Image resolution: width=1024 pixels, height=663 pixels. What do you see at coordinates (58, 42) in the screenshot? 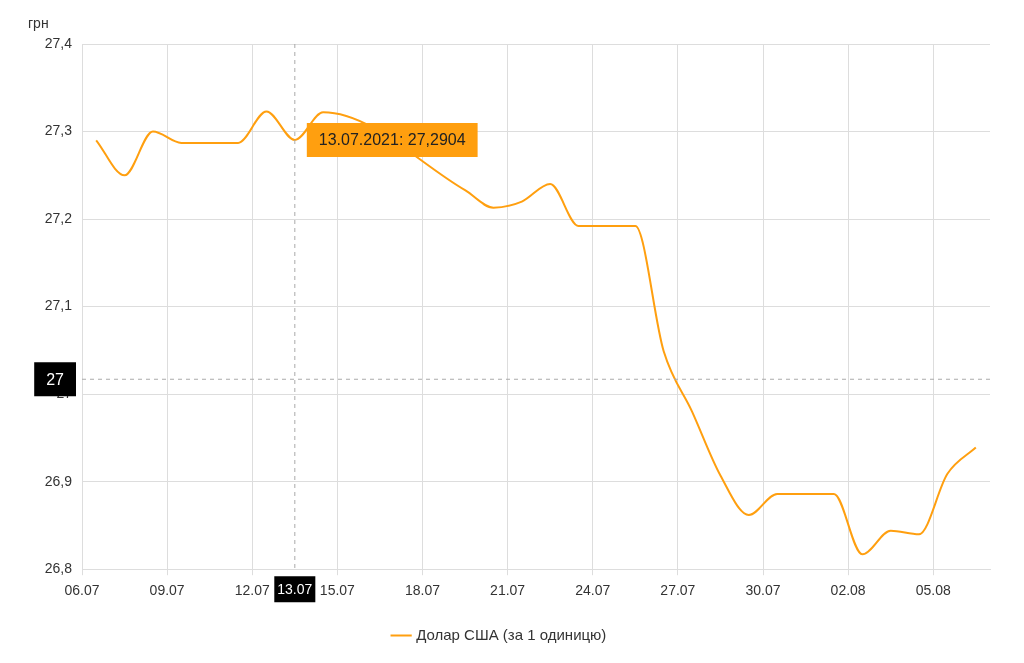
I see `y-tick-label: 27,4` at bounding box center [58, 42].